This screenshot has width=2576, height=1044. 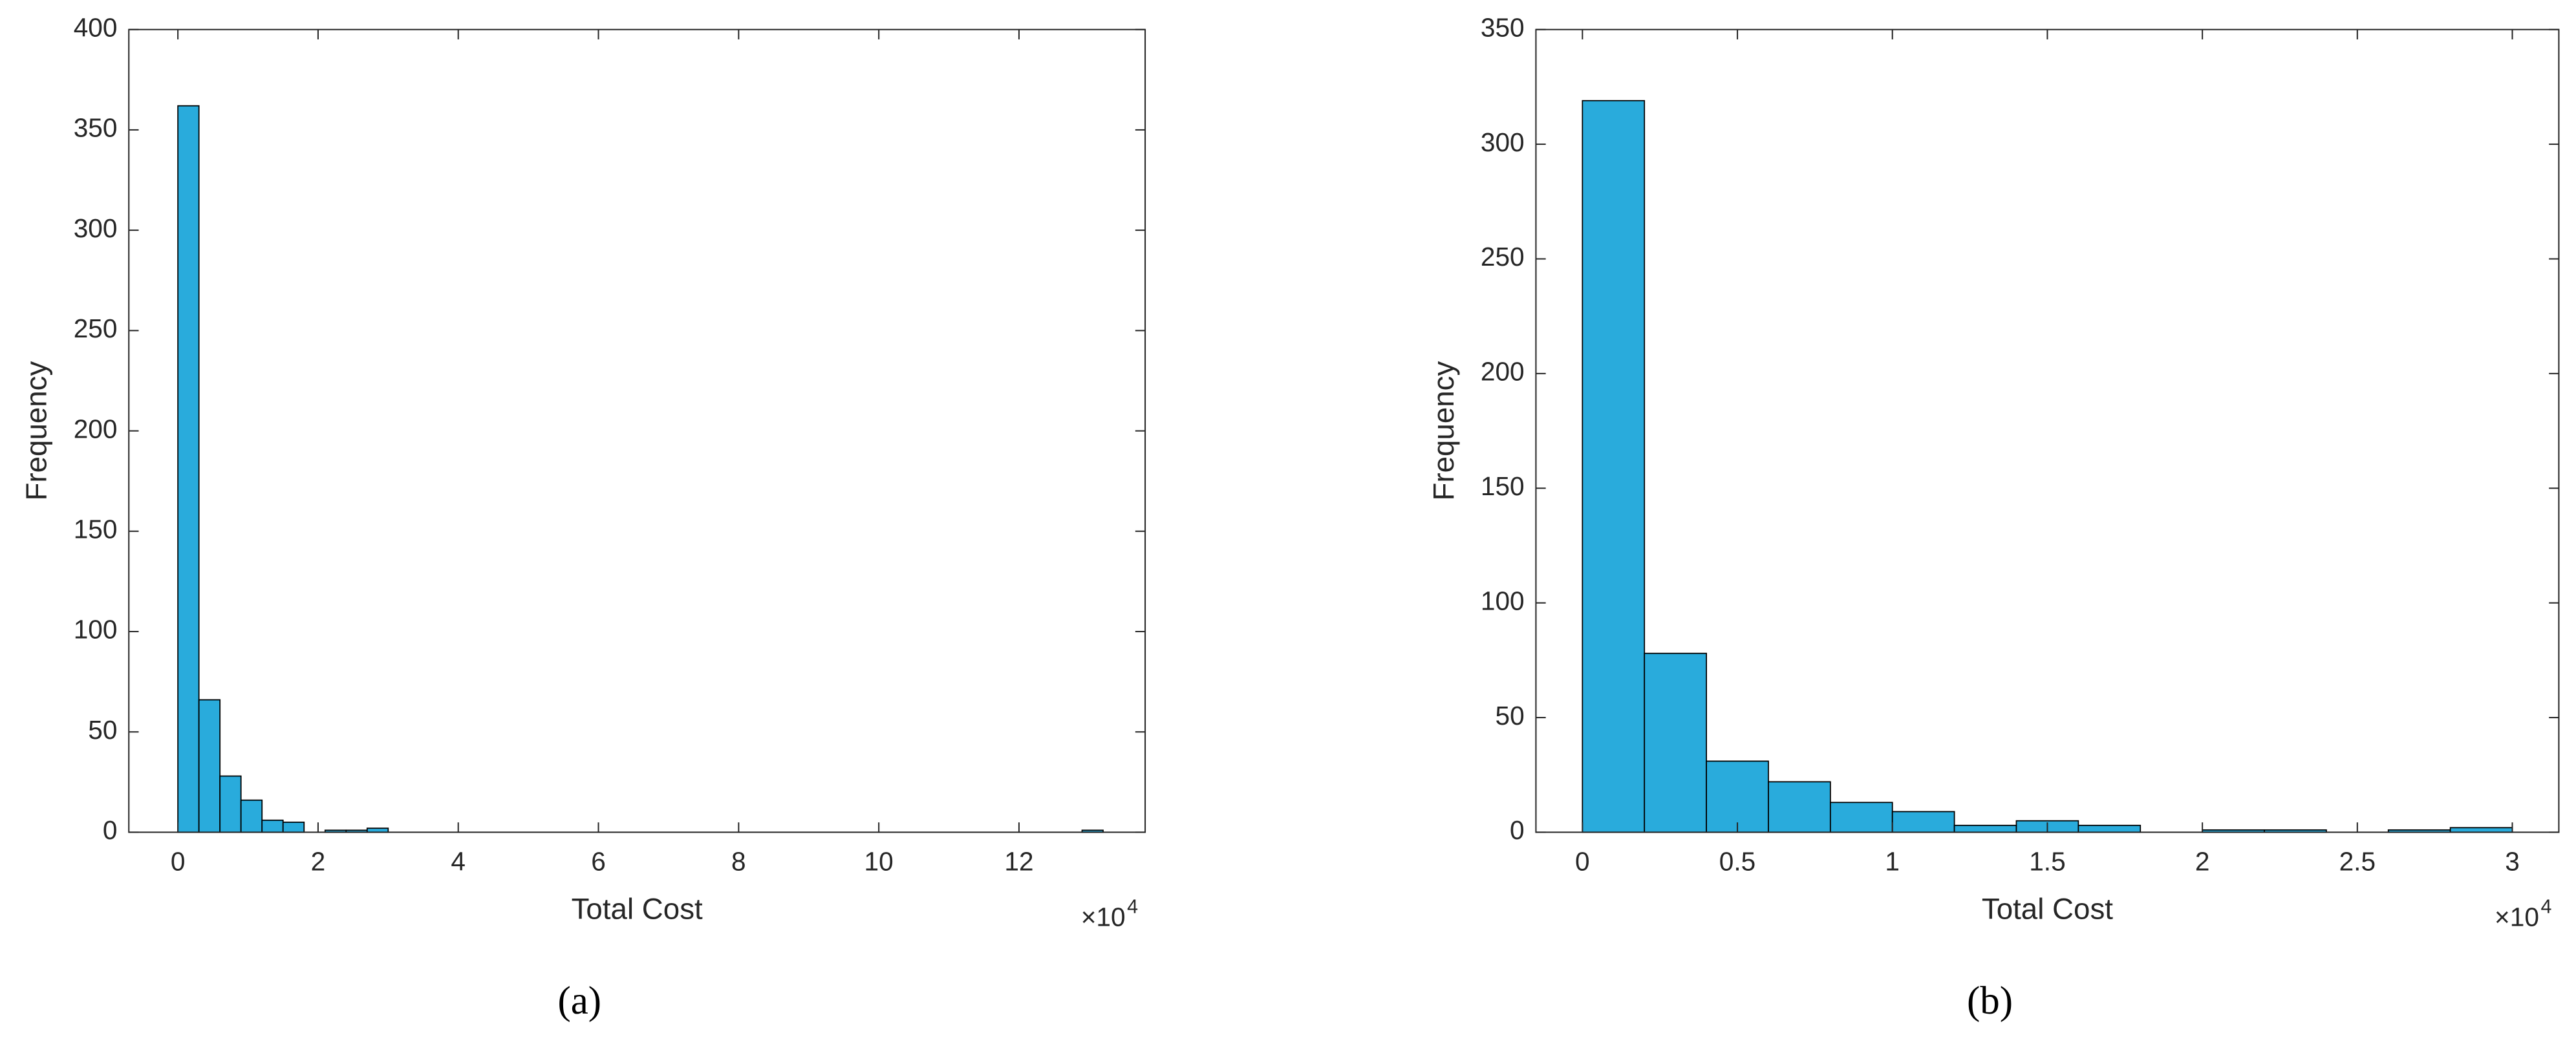 I want to click on x-tick-label: 8, so click(x=739, y=861).